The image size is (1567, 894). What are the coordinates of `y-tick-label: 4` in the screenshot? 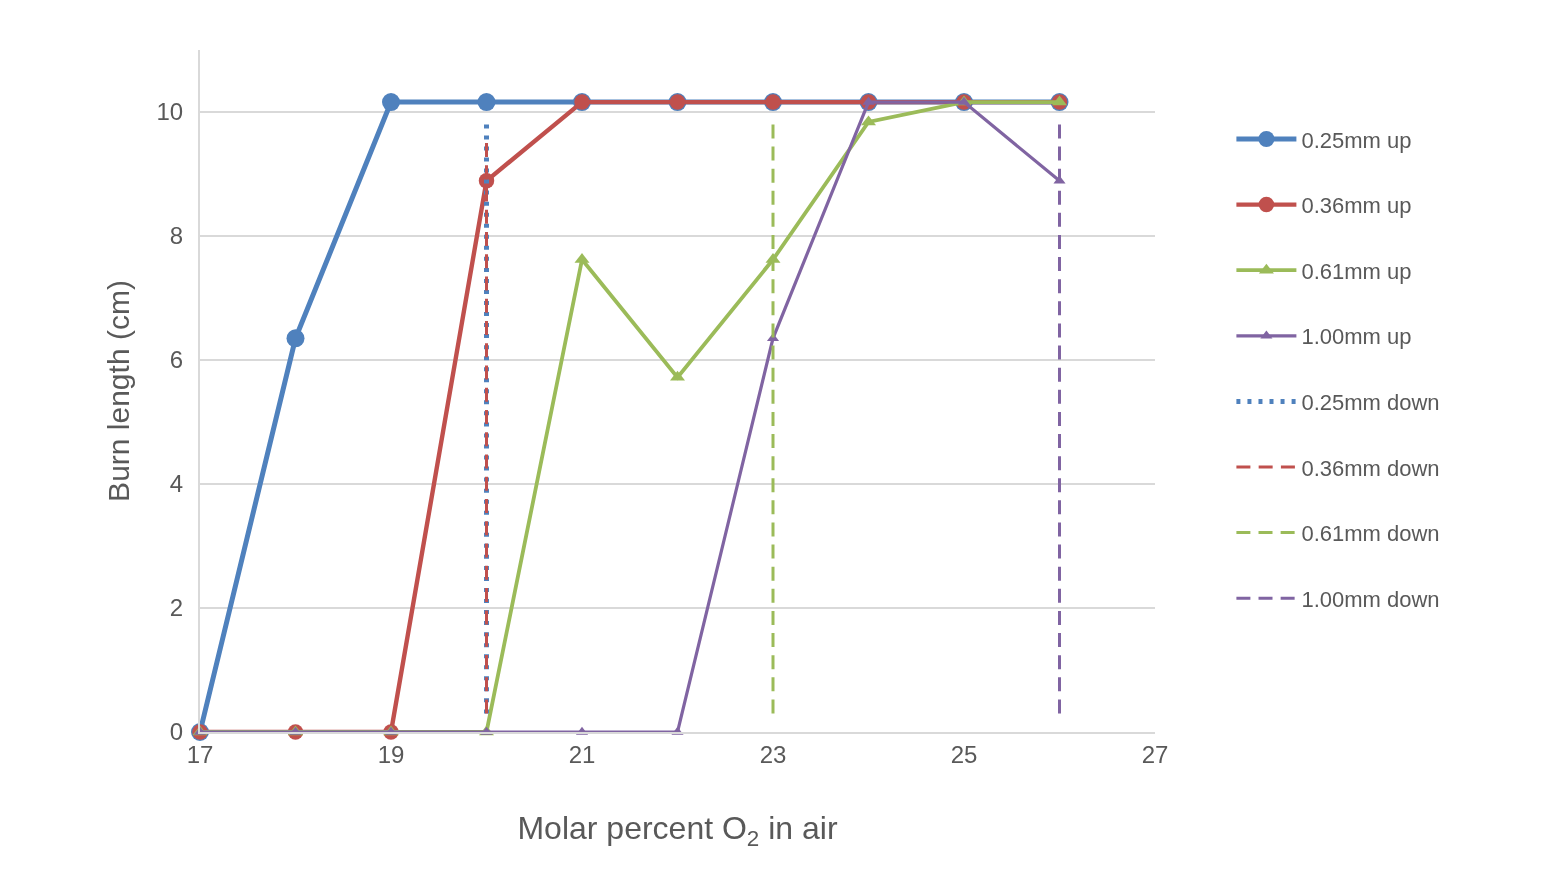 It's located at (176, 484).